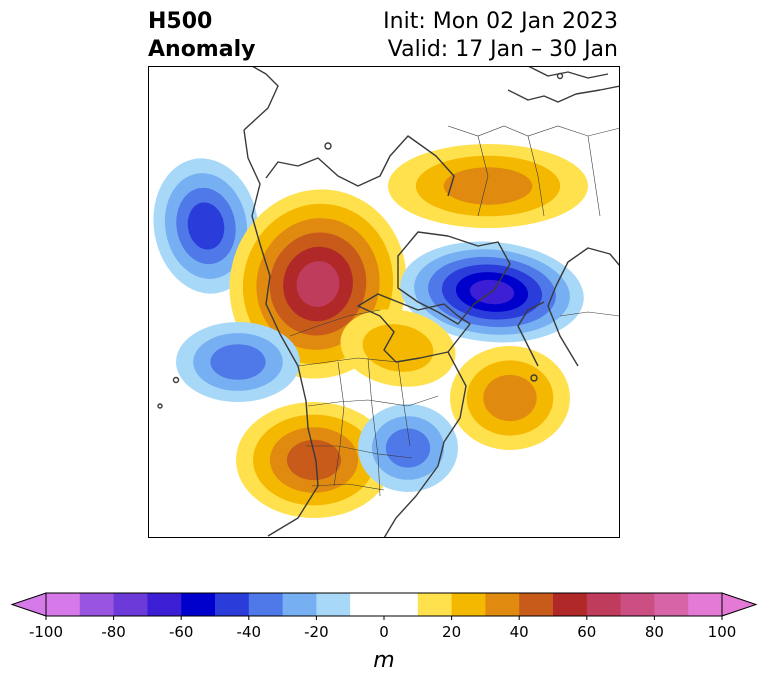 The image size is (768, 684). What do you see at coordinates (383, 660) in the screenshot?
I see `colorbar-unit: m` at bounding box center [383, 660].